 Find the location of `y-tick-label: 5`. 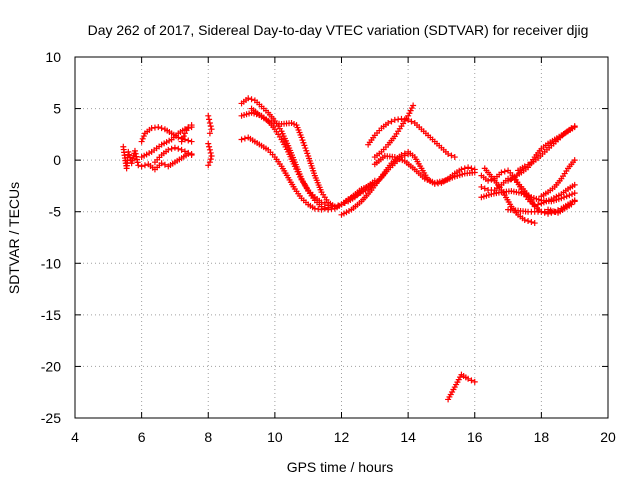

y-tick-label: 5 is located at coordinates (57, 109).